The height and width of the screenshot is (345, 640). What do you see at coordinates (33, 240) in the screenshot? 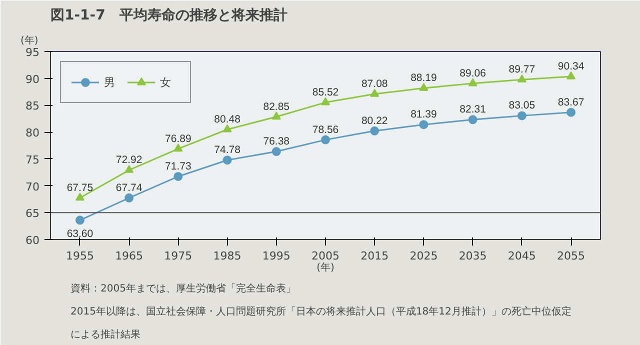
I see `y-tick-label: 60` at bounding box center [33, 240].